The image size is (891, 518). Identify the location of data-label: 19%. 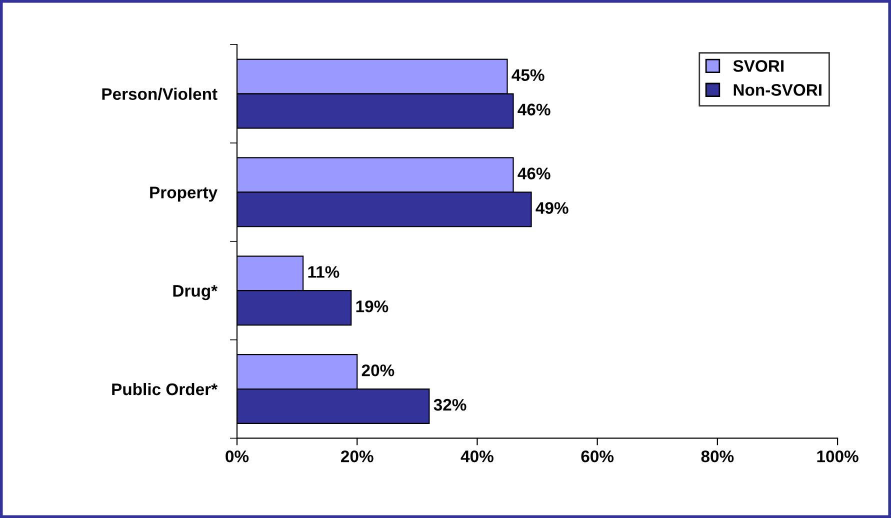
(372, 306).